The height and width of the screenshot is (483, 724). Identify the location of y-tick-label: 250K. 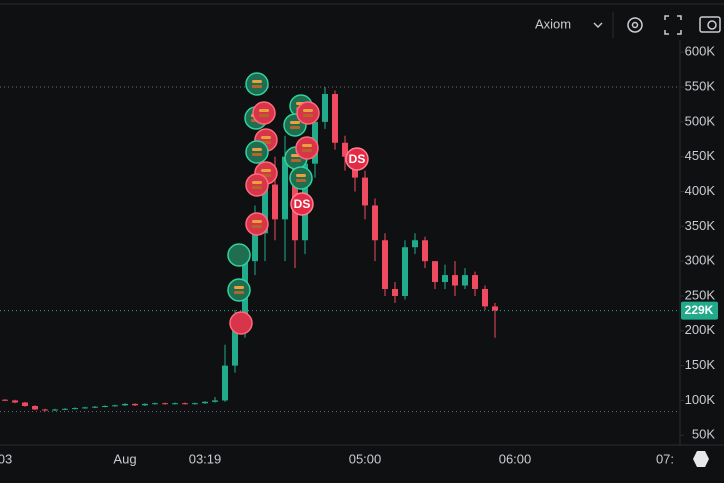
(700, 294).